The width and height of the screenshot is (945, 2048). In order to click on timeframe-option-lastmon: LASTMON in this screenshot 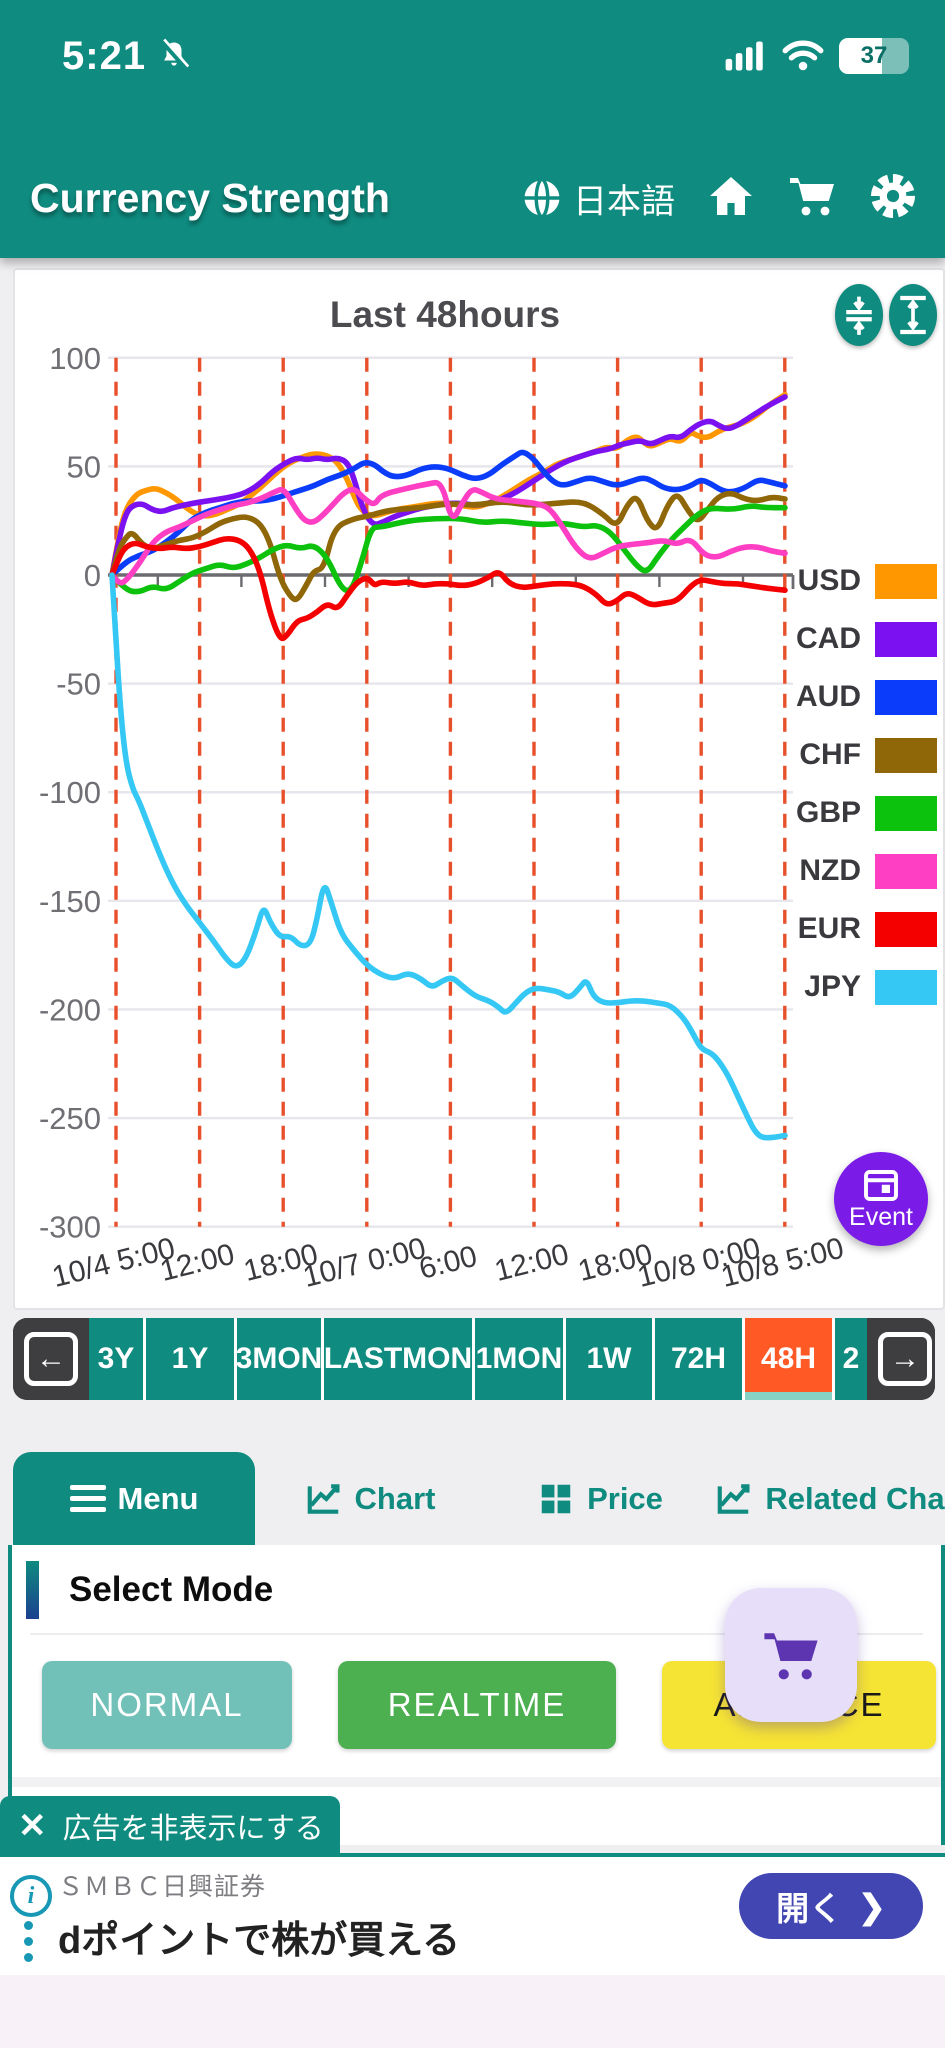, I will do `click(398, 1359)`.